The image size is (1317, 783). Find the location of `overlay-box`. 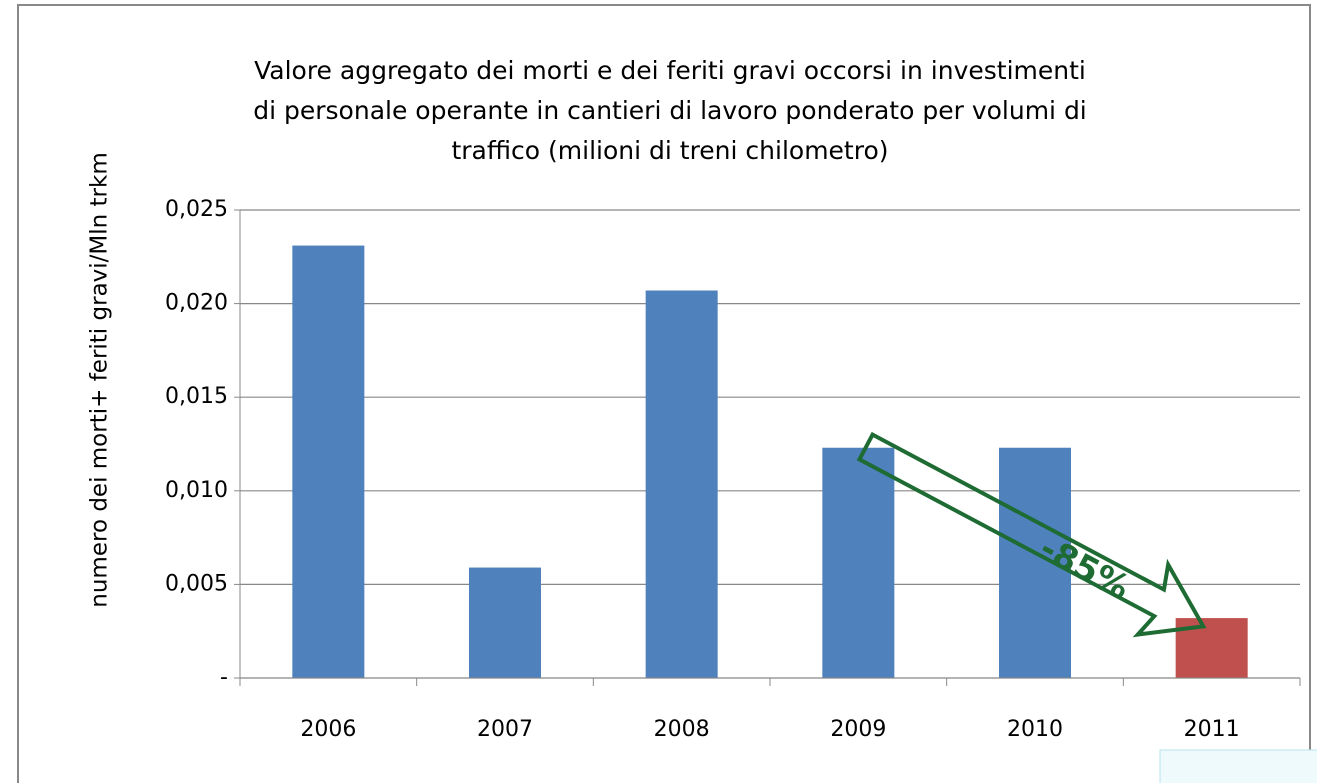

overlay-box is located at coordinates (1238, 766).